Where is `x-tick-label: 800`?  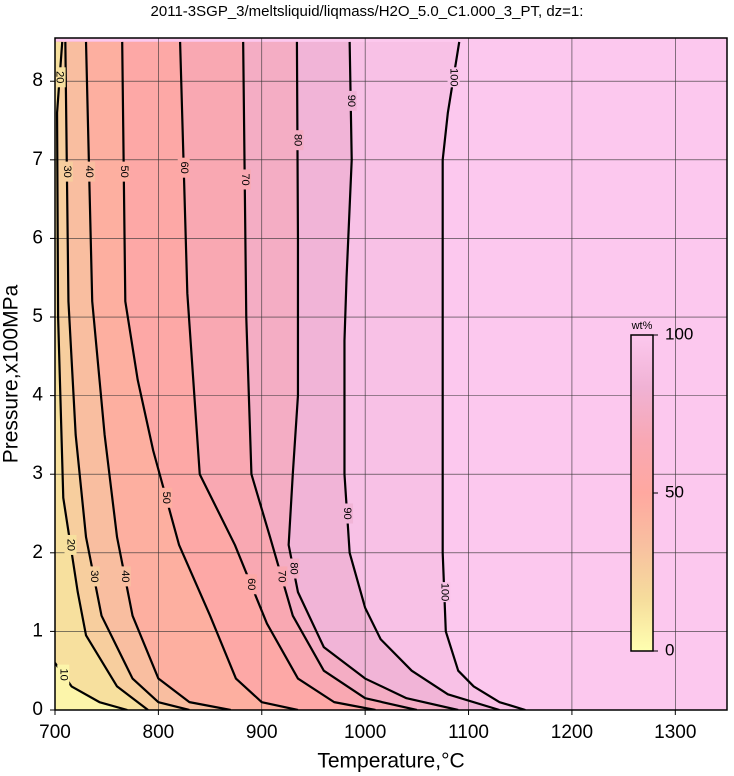 x-tick-label: 800 is located at coordinates (159, 732).